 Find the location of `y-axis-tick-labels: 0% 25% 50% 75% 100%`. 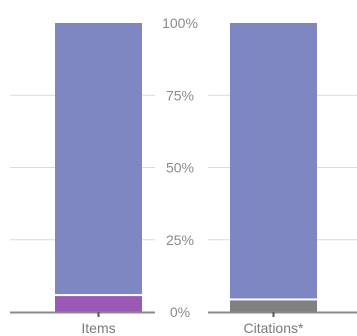

y-axis-tick-labels: 0% 25% 50% 75% 100% is located at coordinates (180, 167).